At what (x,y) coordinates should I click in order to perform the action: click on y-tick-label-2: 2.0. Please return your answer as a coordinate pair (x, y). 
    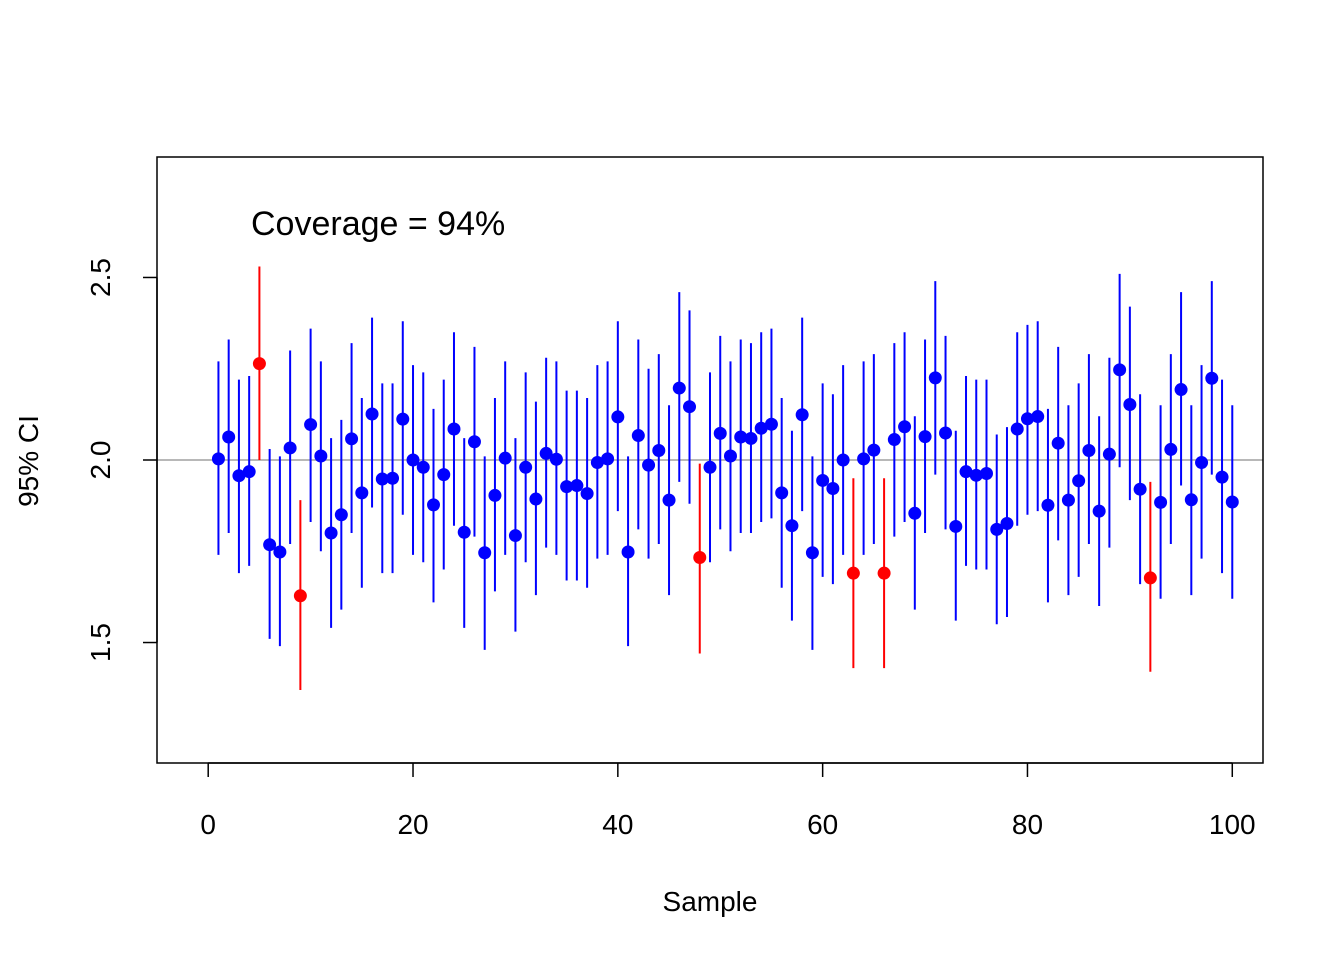
    Looking at the image, I should click on (100, 460).